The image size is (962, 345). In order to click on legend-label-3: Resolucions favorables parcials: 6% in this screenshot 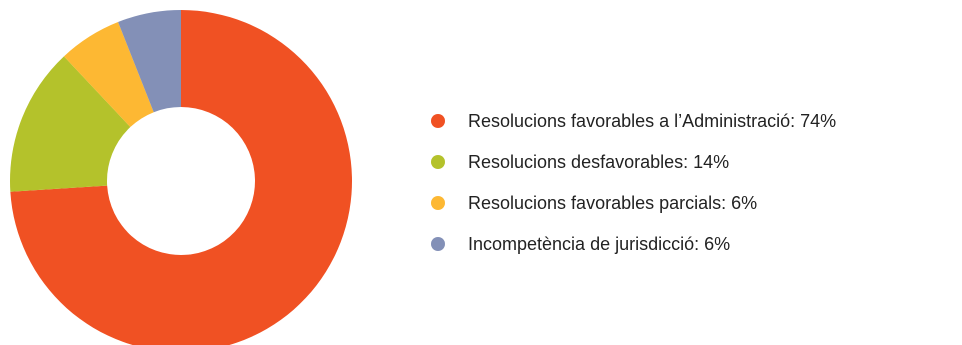, I will do `click(612, 203)`.